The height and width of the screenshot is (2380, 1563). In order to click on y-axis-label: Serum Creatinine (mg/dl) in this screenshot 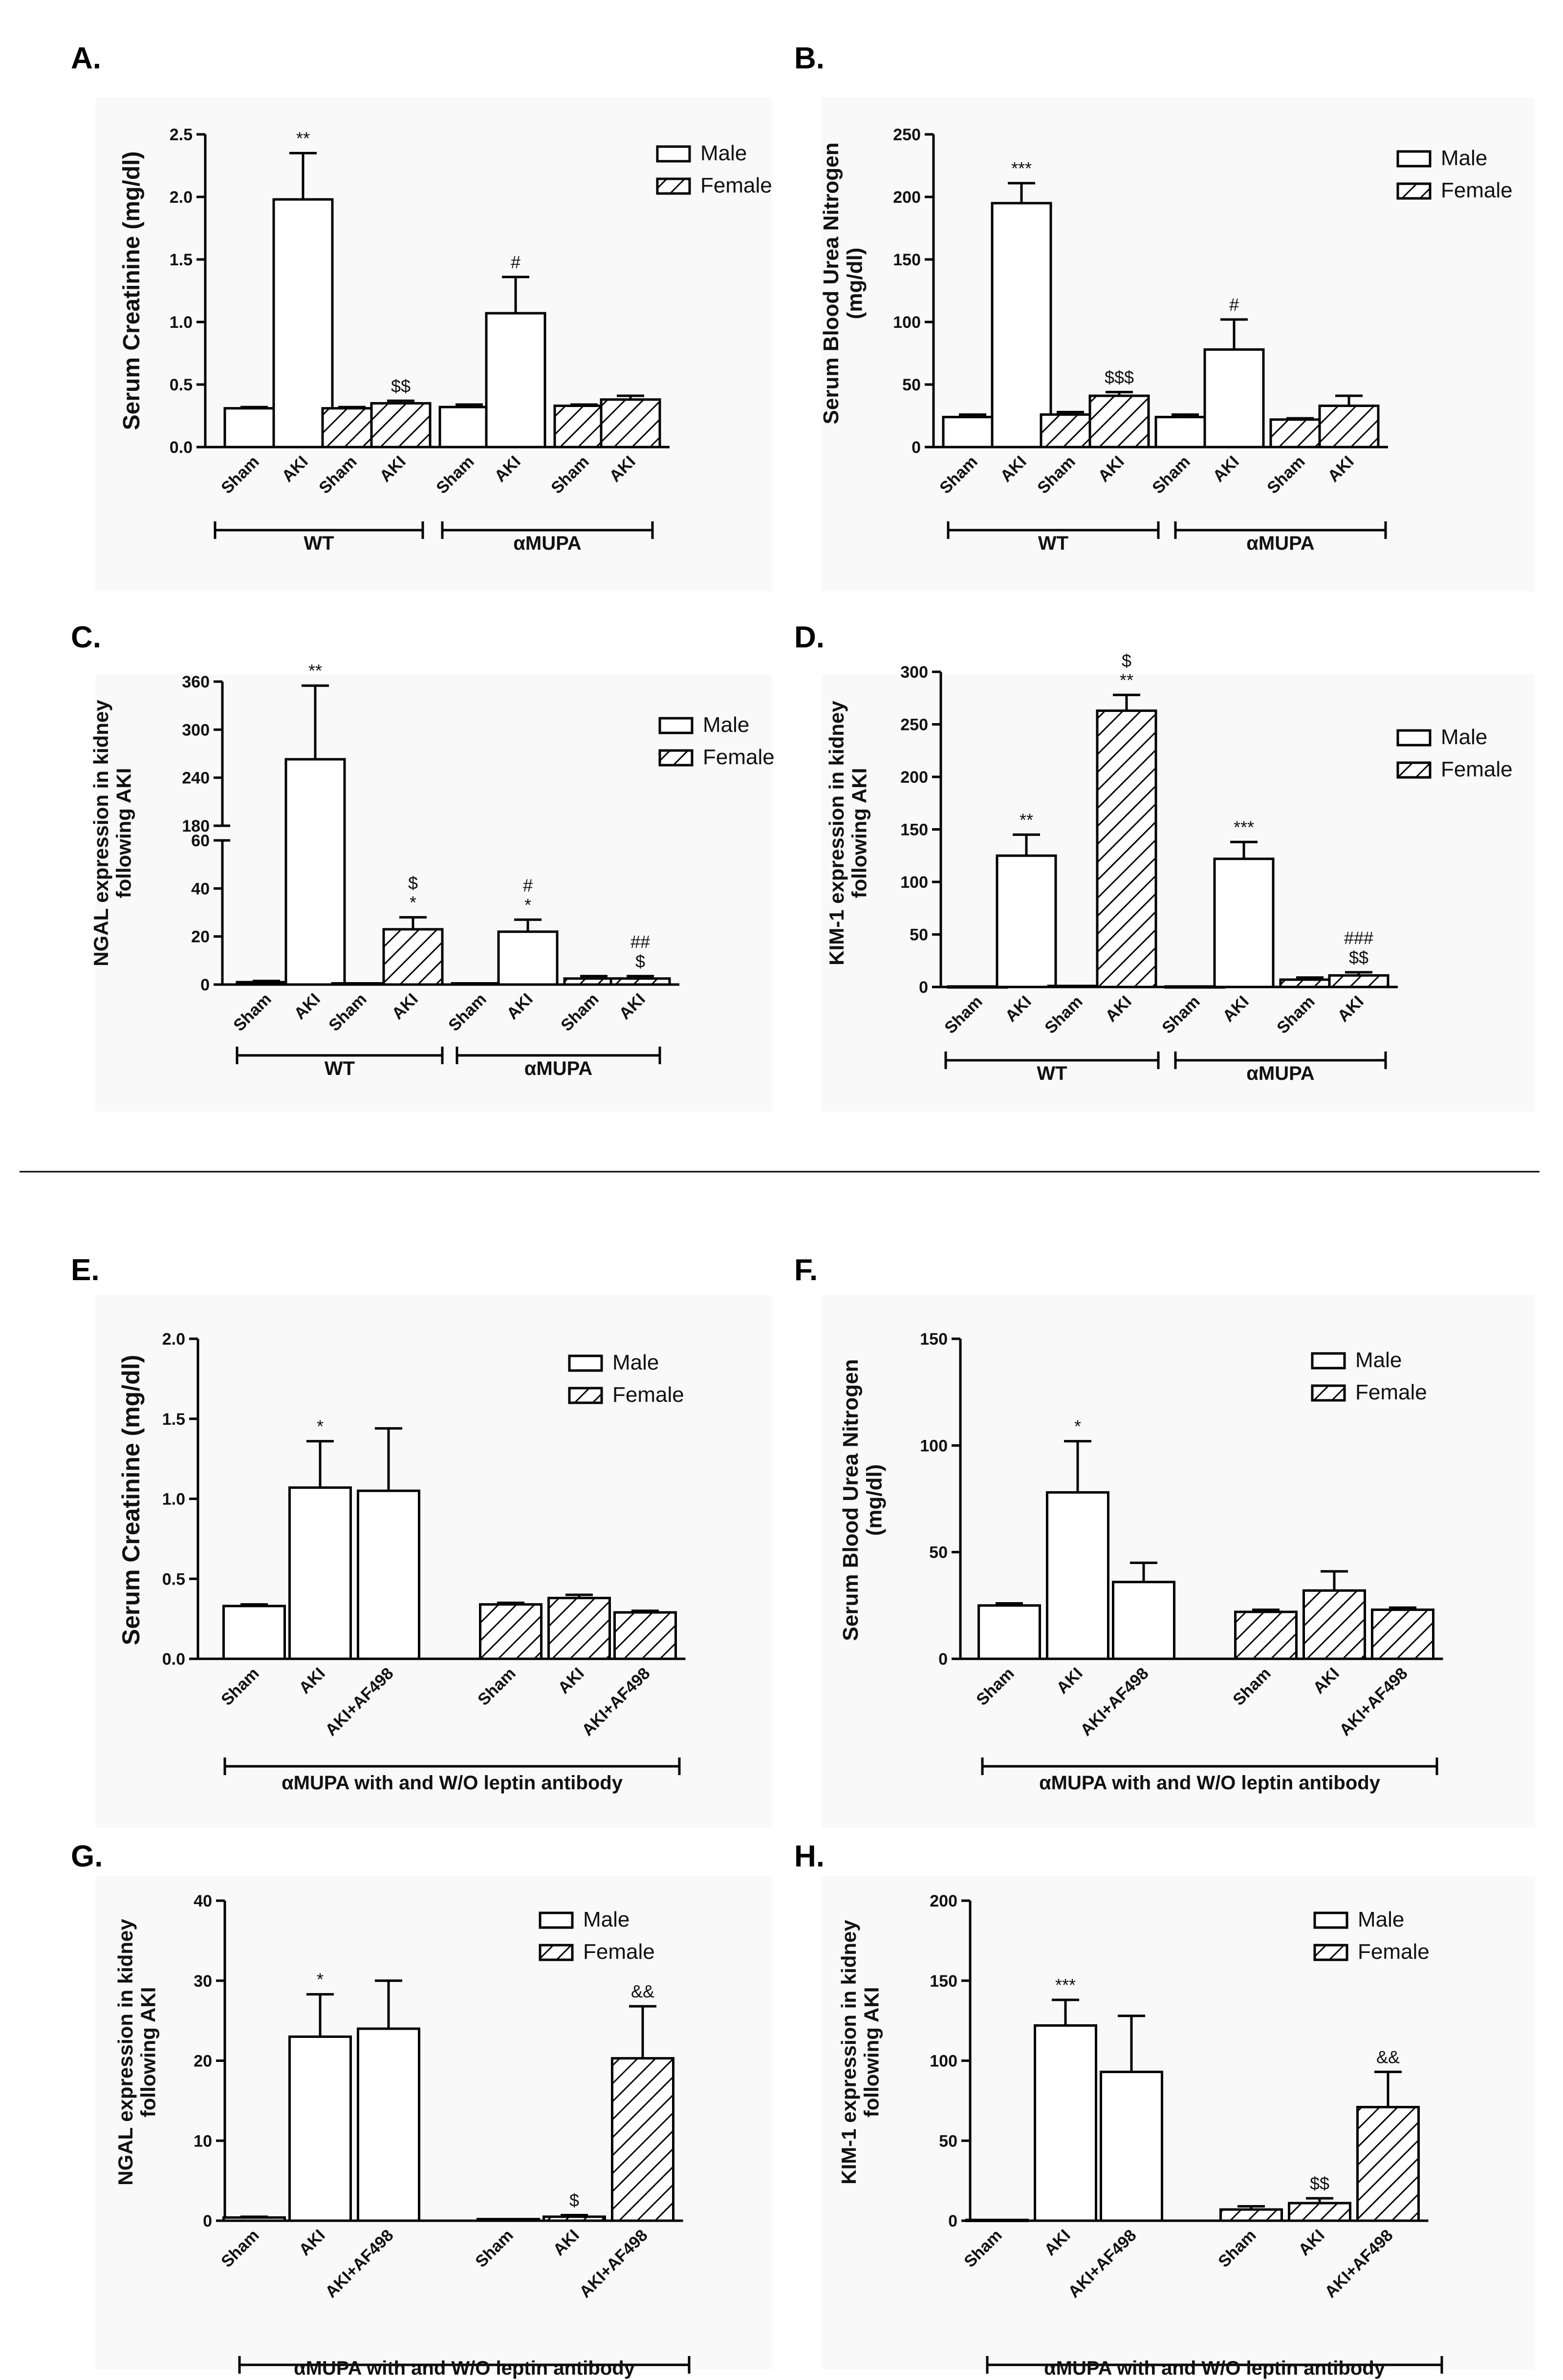, I will do `click(131, 1500)`.